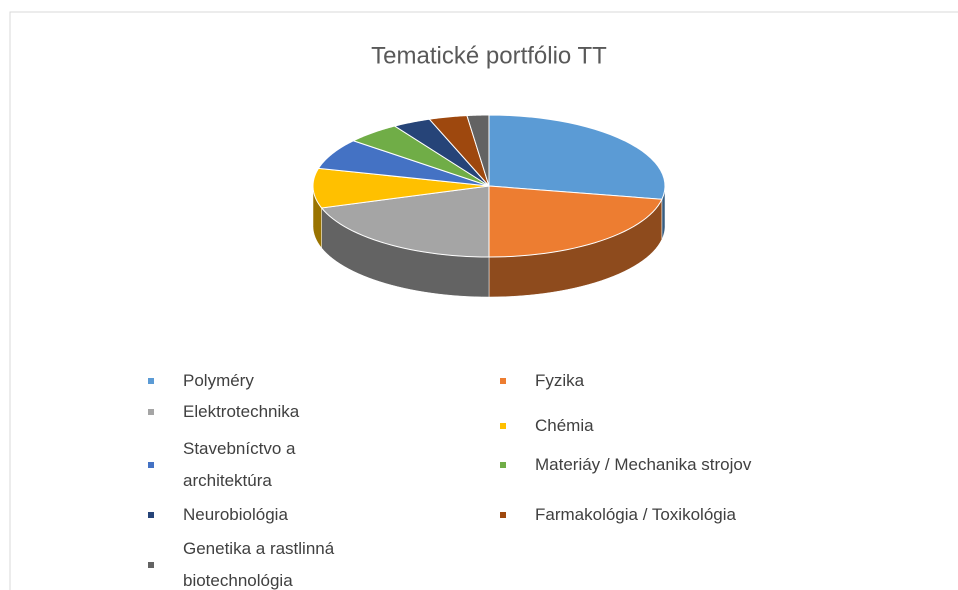 Image resolution: width=958 pixels, height=590 pixels. Describe the element at coordinates (241, 411) in the screenshot. I see `legend-label: Elektrotechnika` at that location.